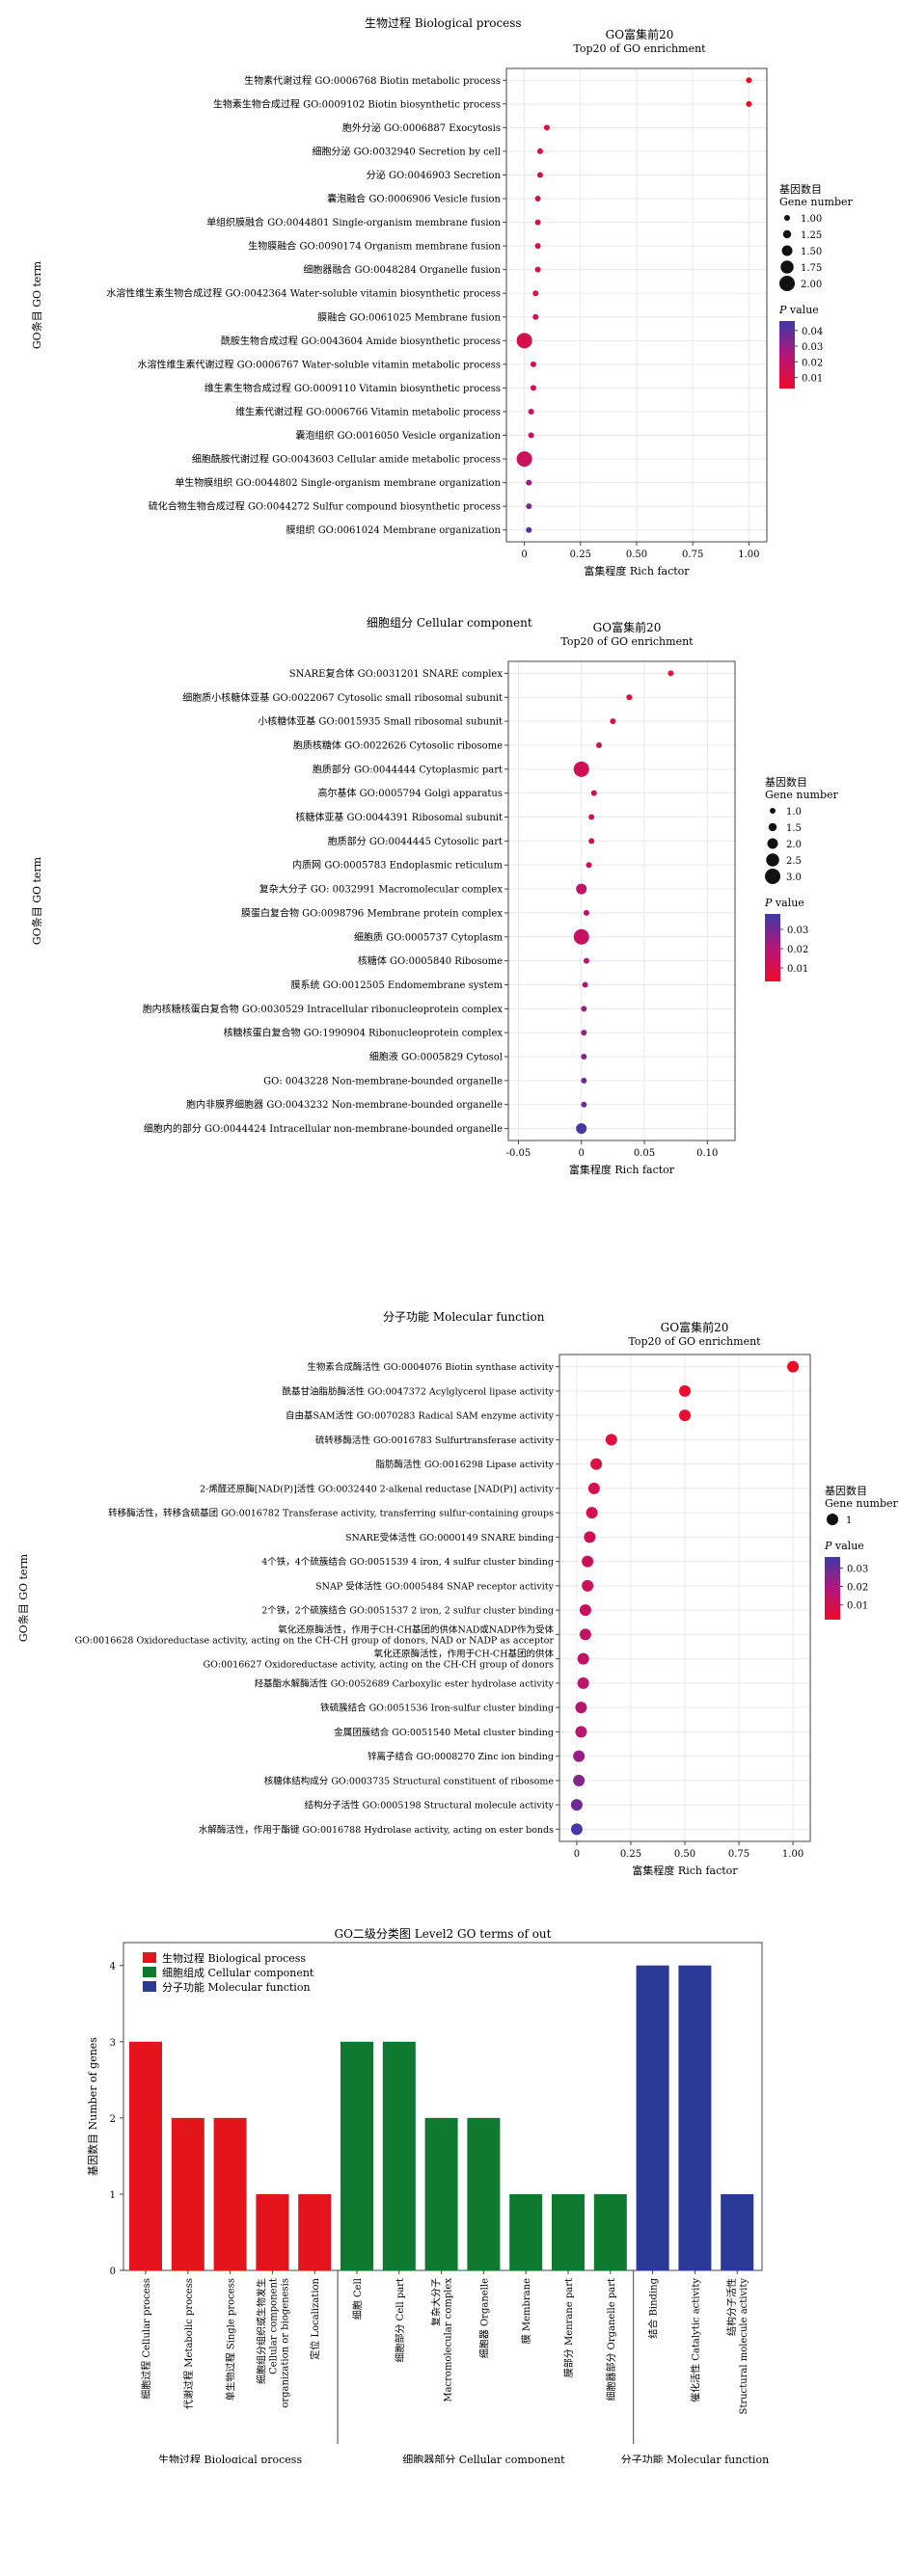  Describe the element at coordinates (798, 310) in the screenshot. I see `color-legend-title: P value` at that location.